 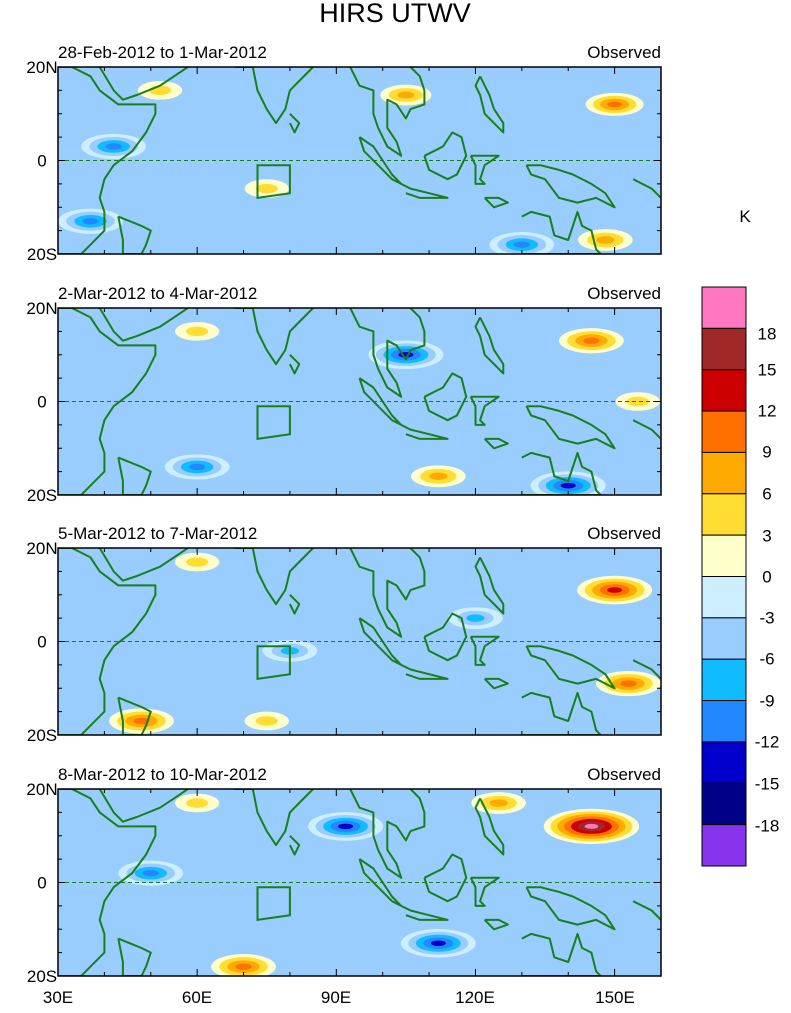 I want to click on chart-title: HIRS UTWV, so click(x=395, y=14).